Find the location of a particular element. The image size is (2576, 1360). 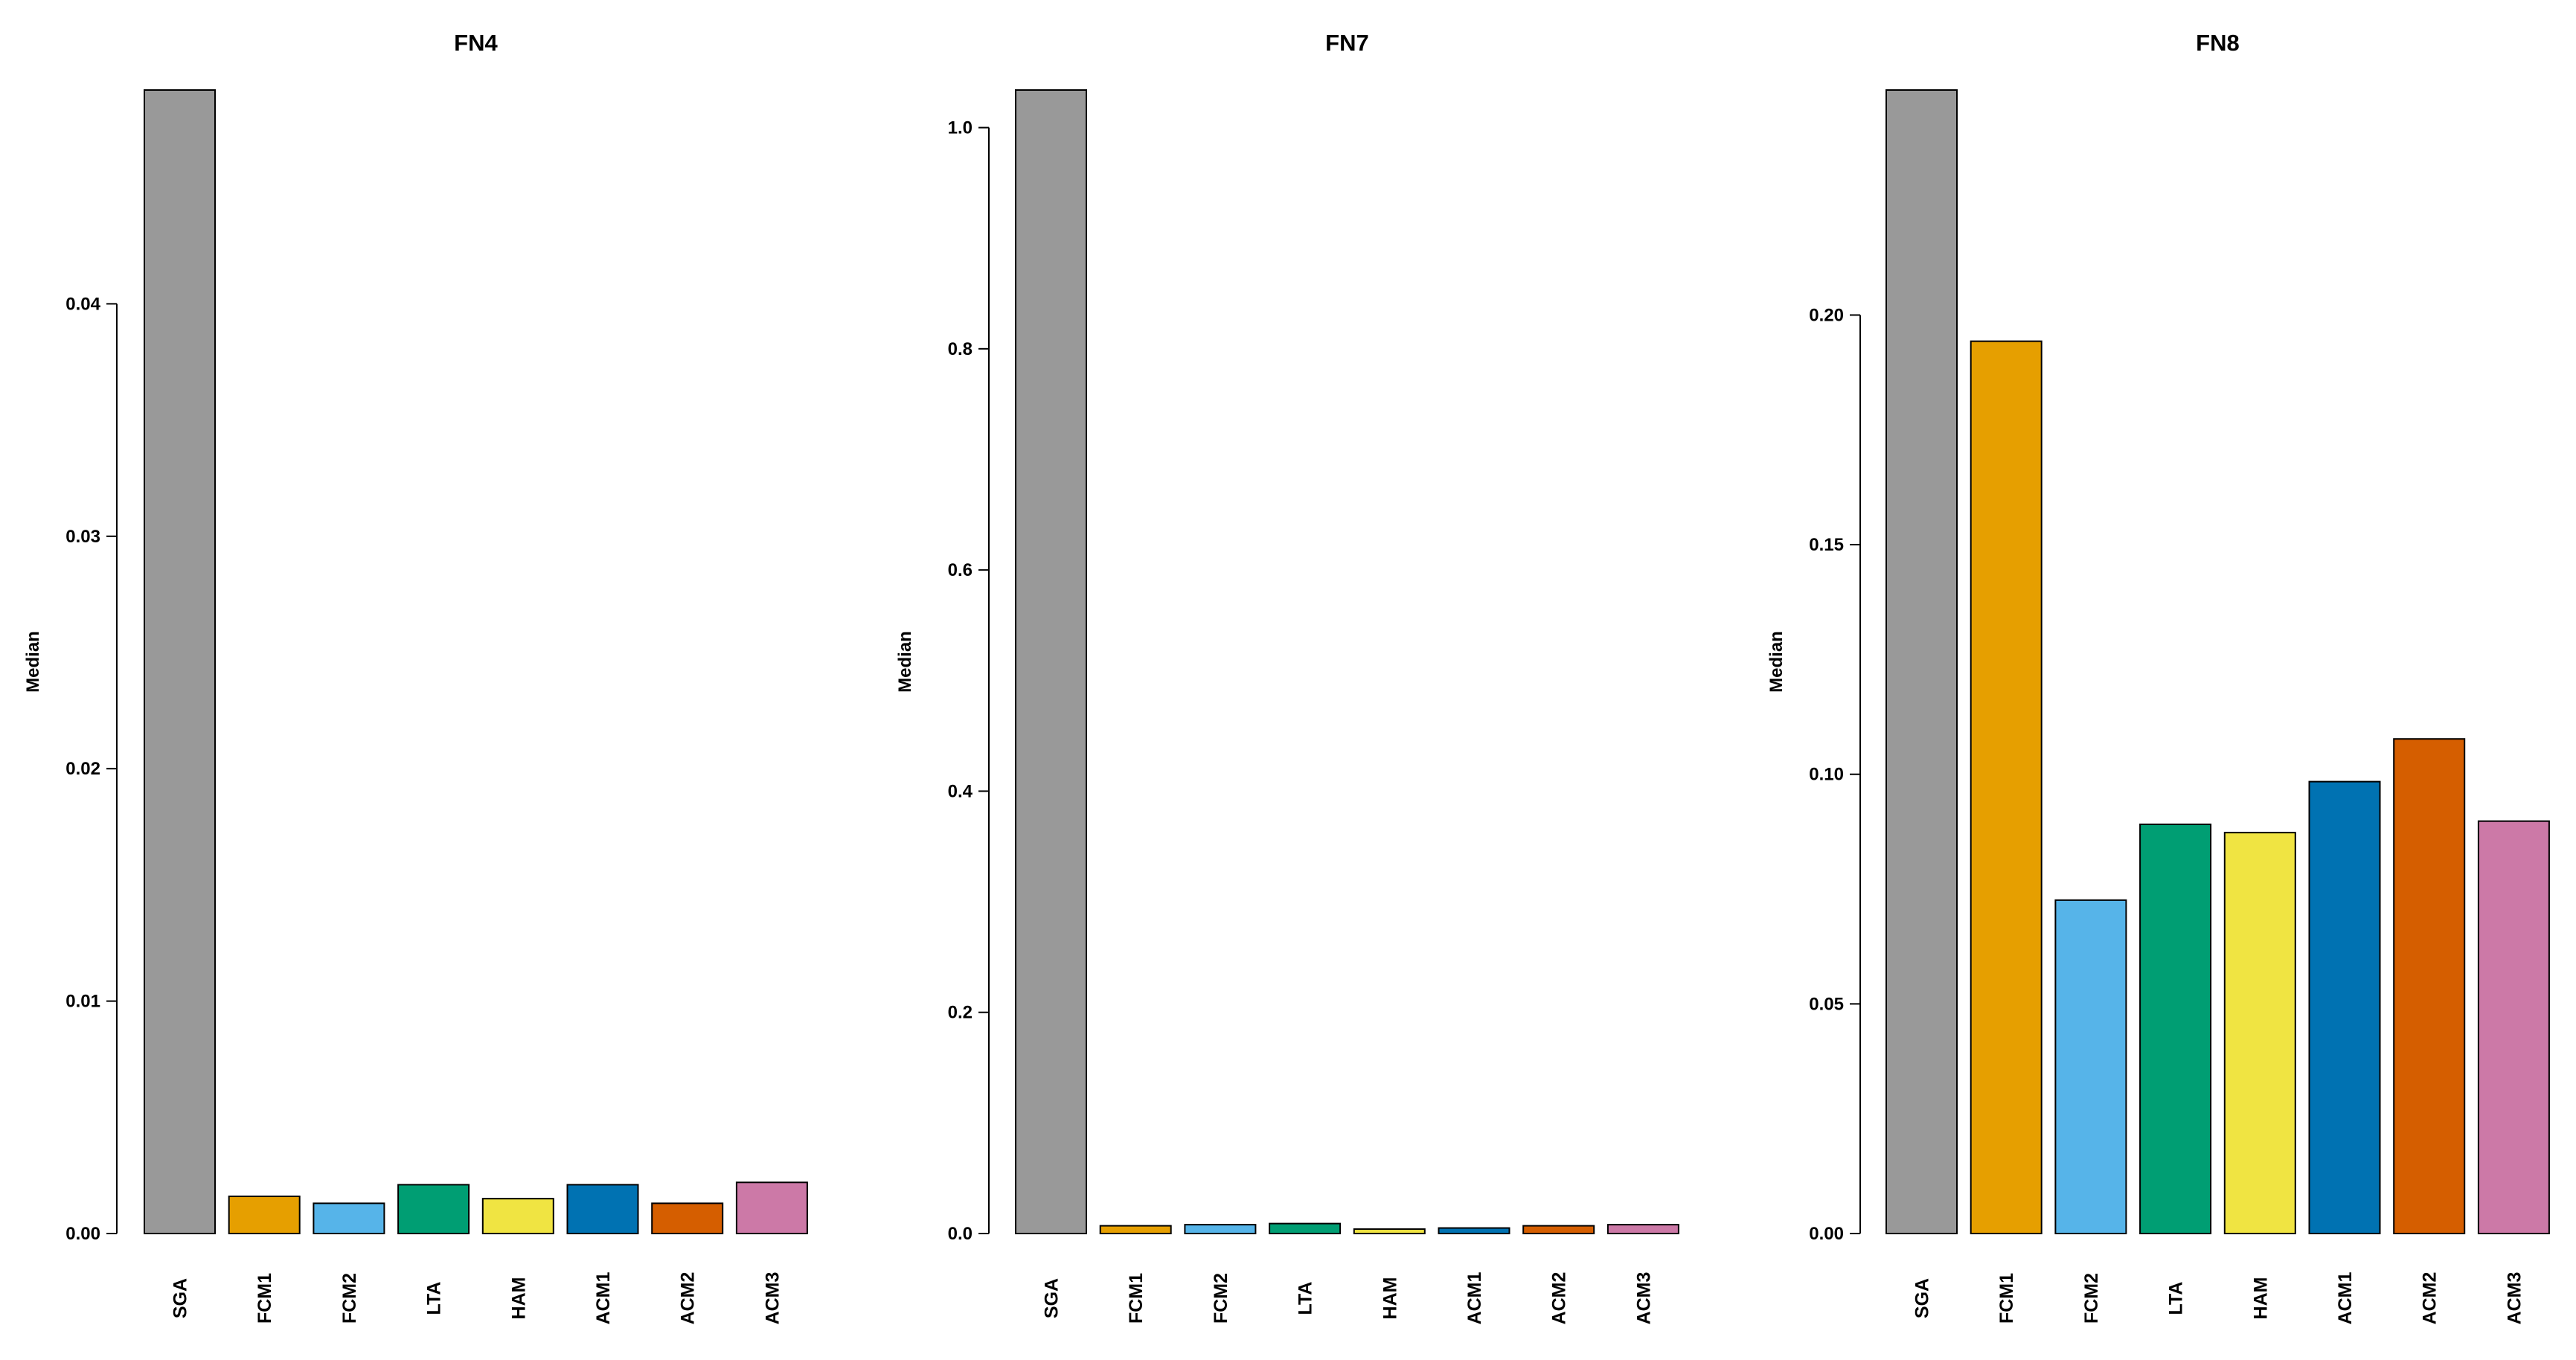

y-tick-label: 0.6 is located at coordinates (961, 570).